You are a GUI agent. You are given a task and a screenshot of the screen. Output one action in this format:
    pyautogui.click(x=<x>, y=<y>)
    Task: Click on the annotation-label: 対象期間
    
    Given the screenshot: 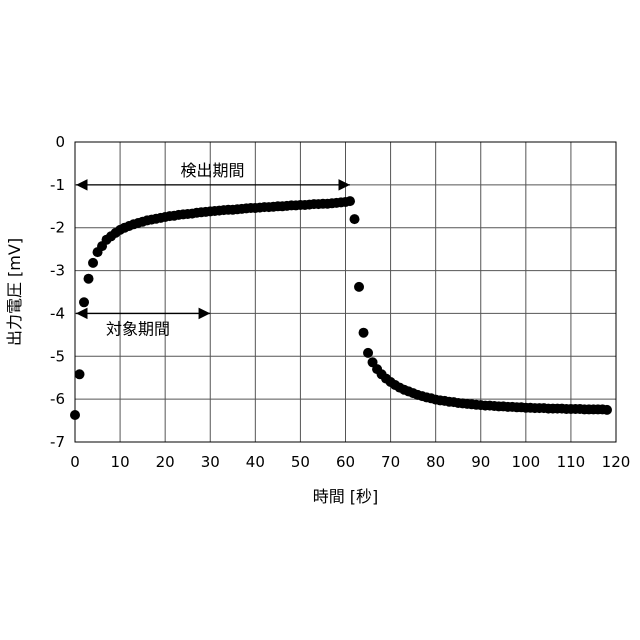 What is the action you would take?
    pyautogui.click(x=138, y=328)
    